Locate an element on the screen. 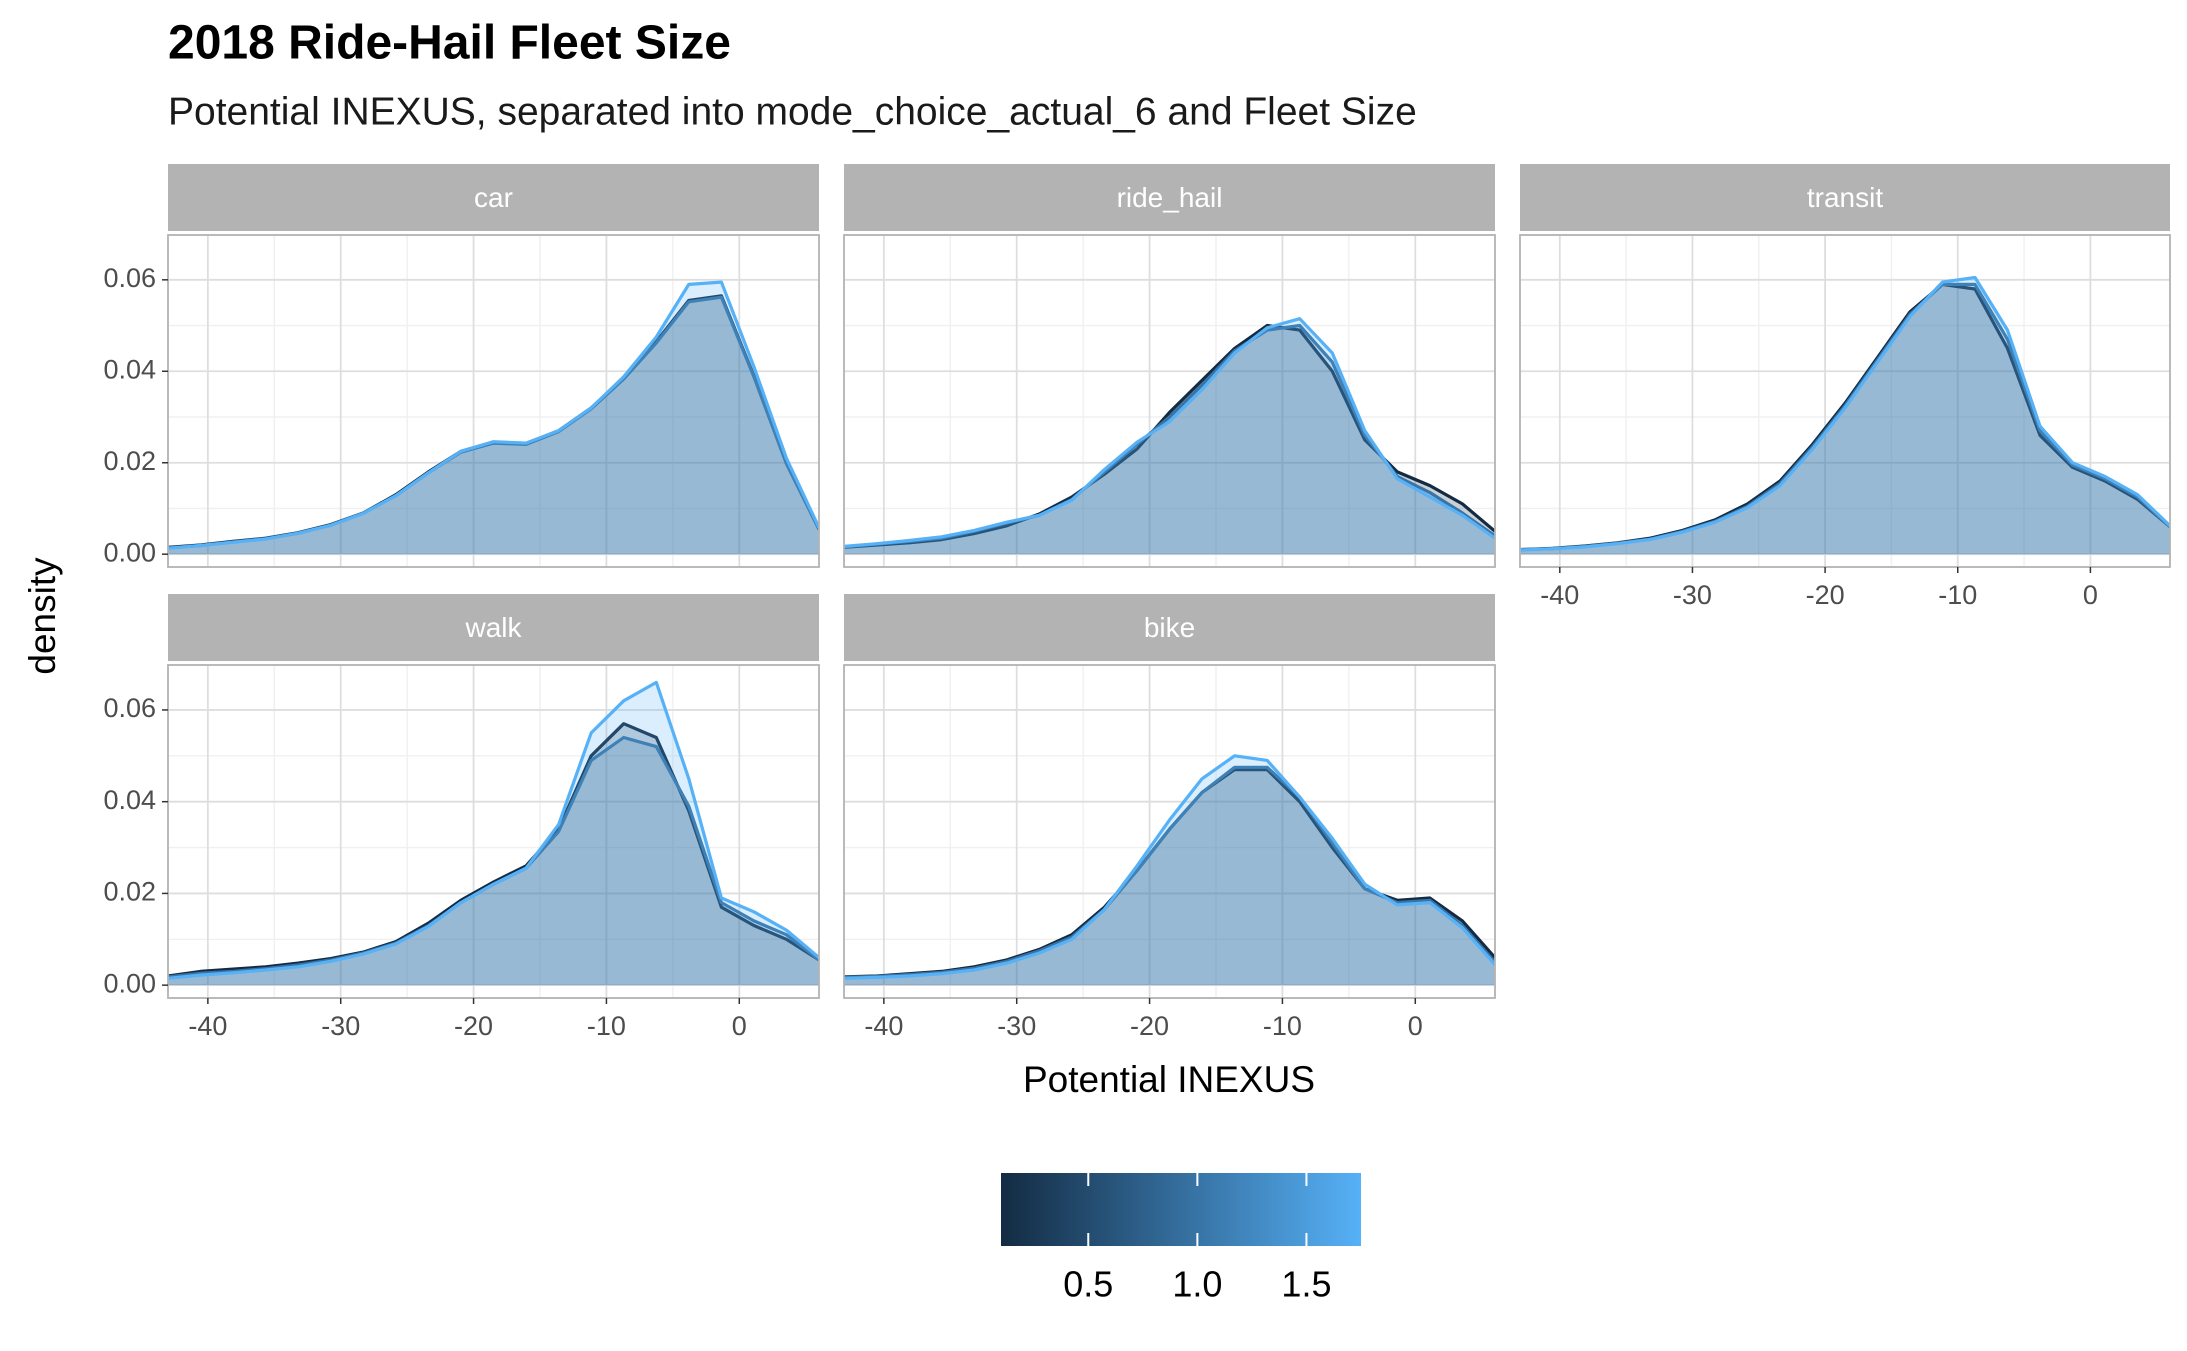 This screenshot has width=2187, height=1351. colorbar is located at coordinates (1181, 1209).